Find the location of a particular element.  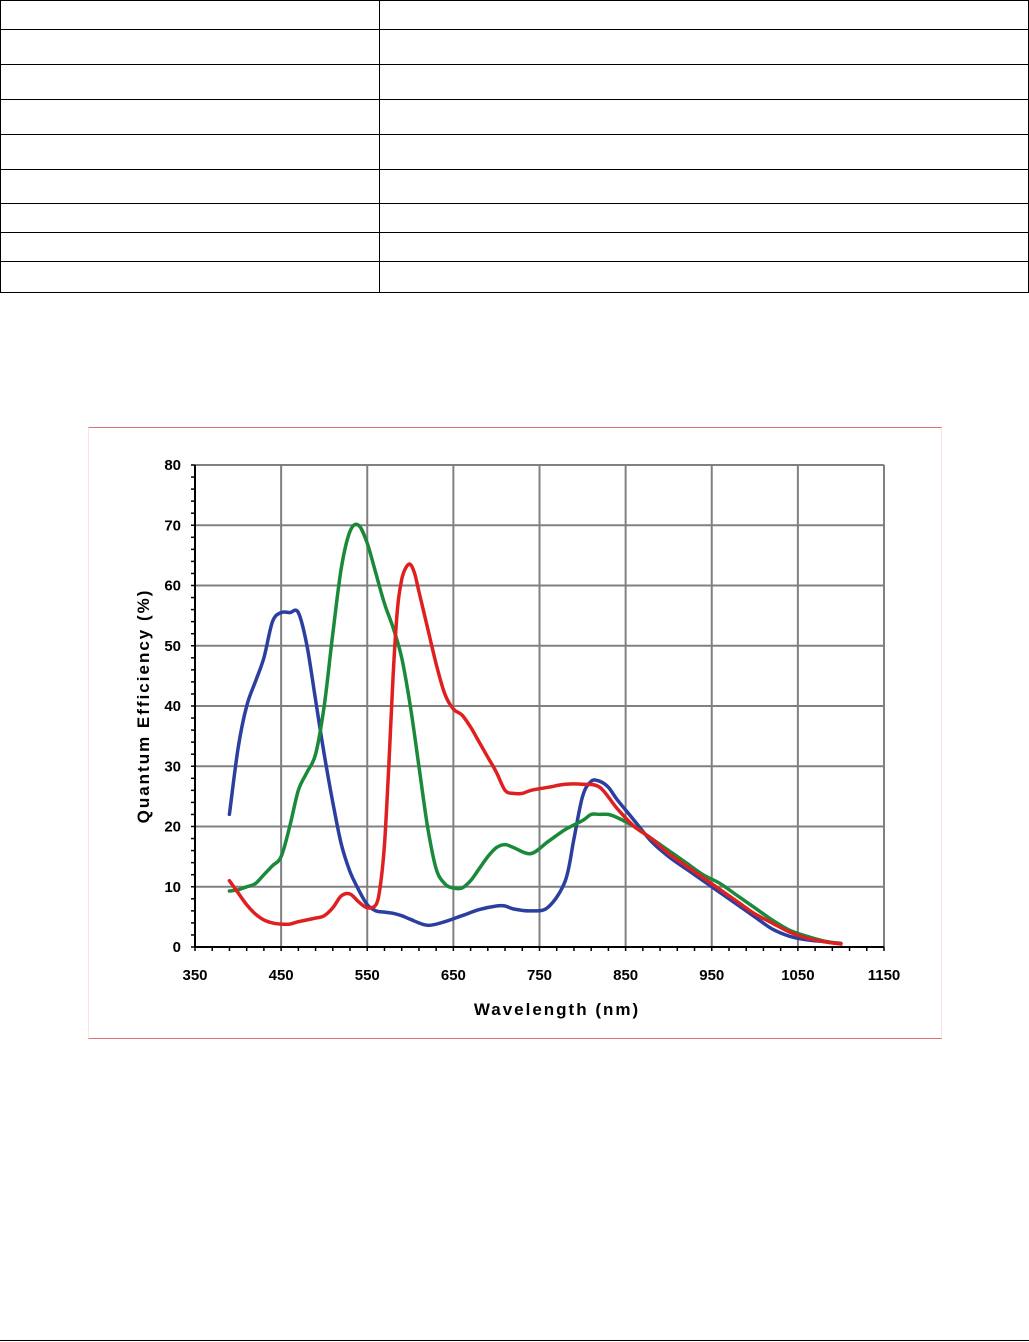

y-tick-label: 50 is located at coordinates (172, 646).